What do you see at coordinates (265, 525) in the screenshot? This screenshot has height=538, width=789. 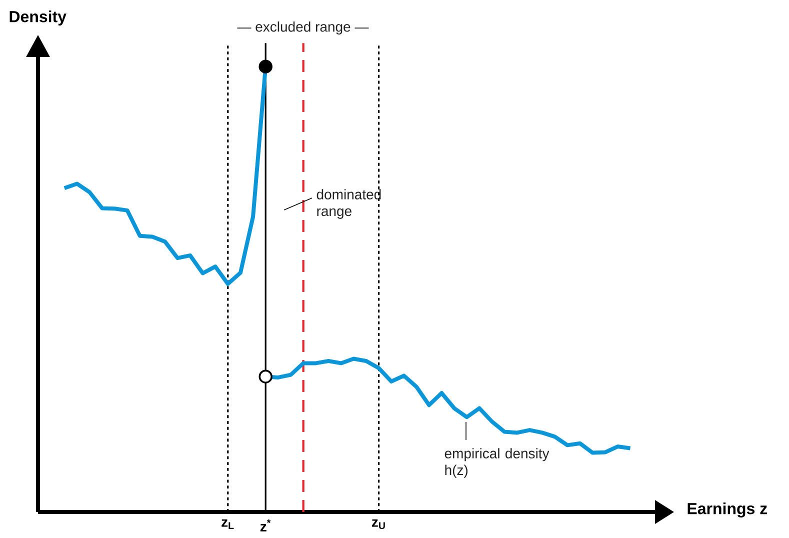 I see `x-tick-label: z$^{*}$` at bounding box center [265, 525].